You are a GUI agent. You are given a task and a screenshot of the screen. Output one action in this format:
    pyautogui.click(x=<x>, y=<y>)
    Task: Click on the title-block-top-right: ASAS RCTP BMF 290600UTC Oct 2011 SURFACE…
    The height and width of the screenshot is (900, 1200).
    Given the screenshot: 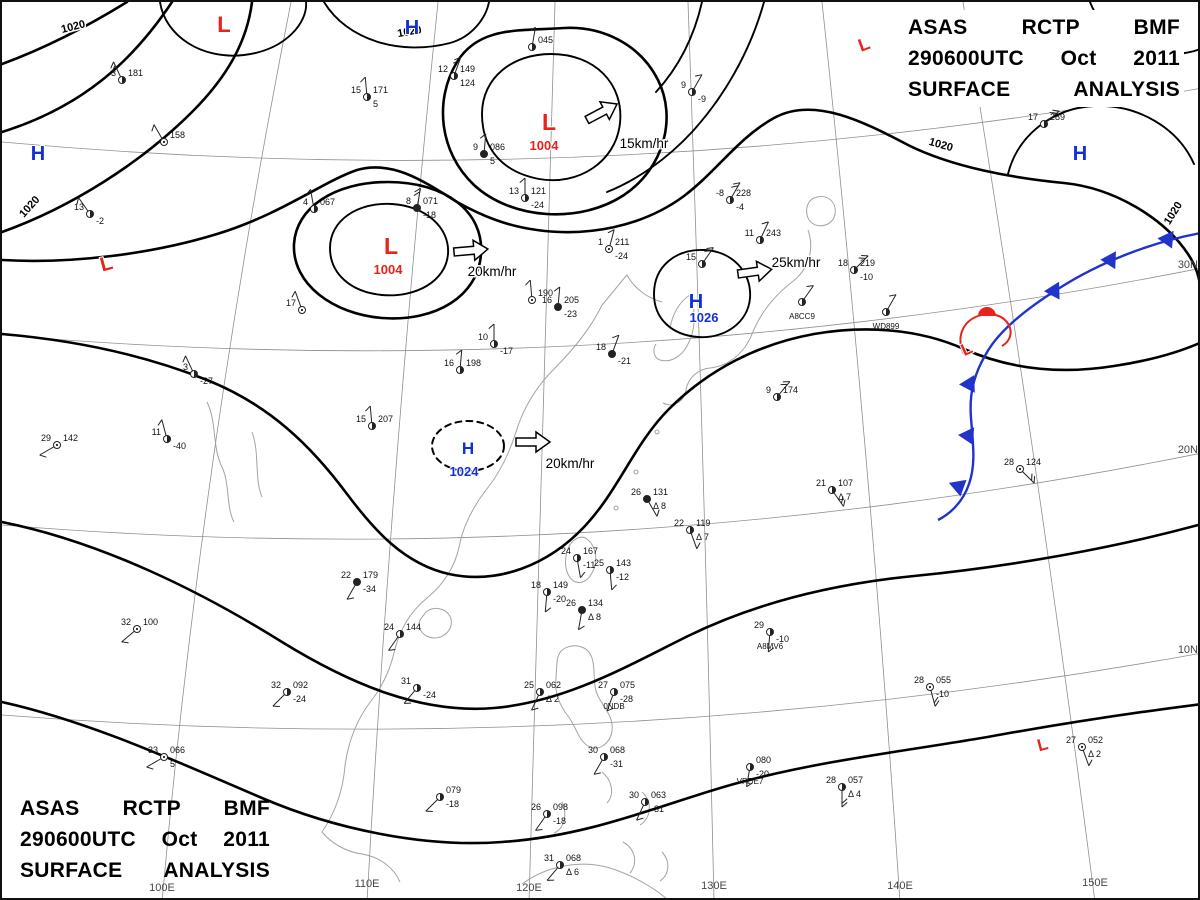 What is the action you would take?
    pyautogui.click(x=1044, y=58)
    